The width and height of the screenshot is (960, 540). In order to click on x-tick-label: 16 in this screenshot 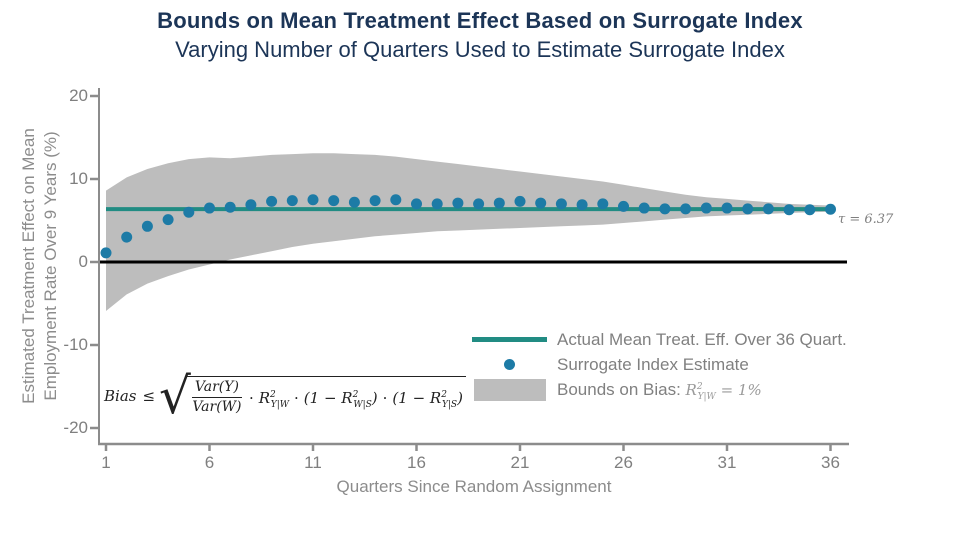, I will do `click(416, 462)`.